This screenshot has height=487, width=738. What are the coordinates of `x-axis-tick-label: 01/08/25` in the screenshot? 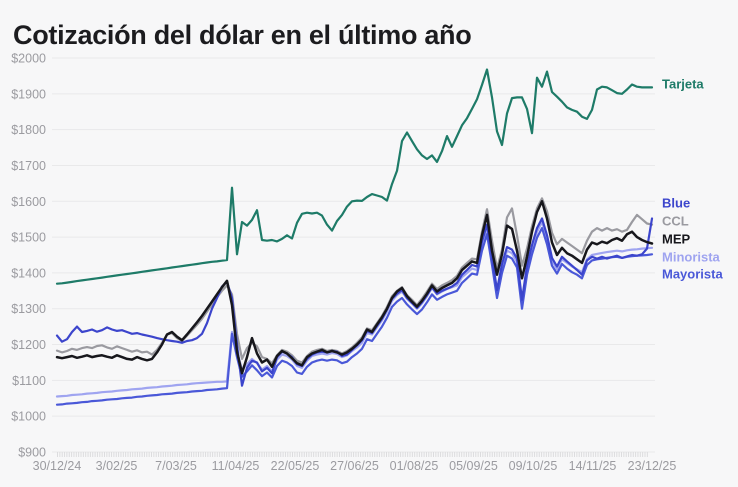 It's located at (414, 466).